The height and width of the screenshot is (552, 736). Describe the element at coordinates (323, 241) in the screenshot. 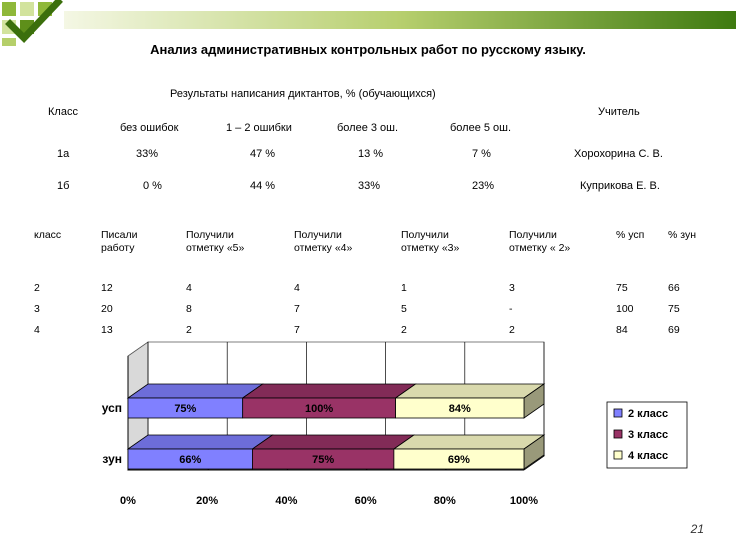

I see `table2-header: Получили отметку «4»` at that location.